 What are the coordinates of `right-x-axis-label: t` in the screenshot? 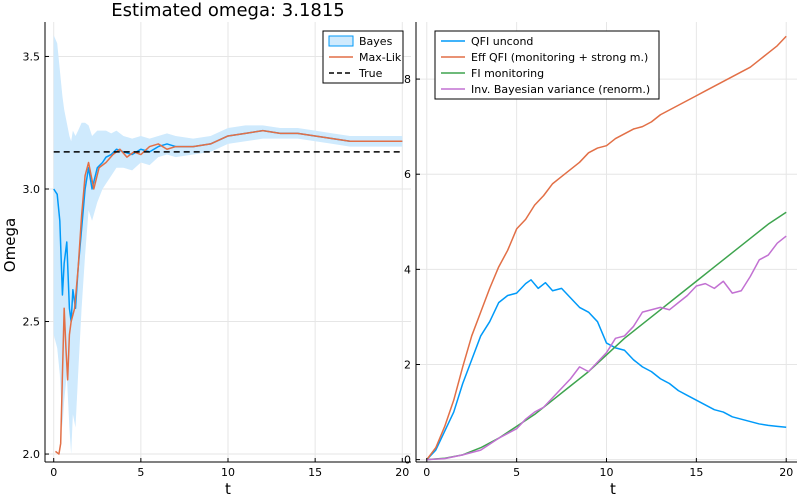 It's located at (613, 489).